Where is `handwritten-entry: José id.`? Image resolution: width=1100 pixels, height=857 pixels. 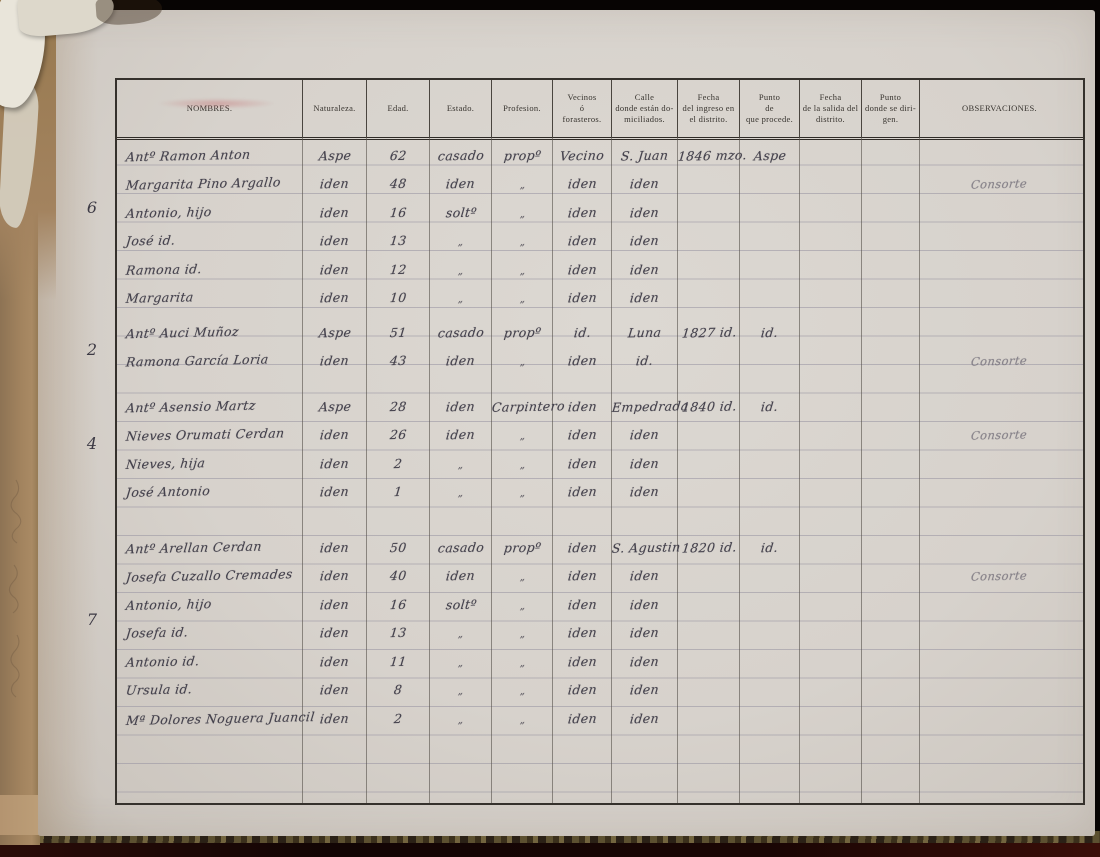
handwritten-entry: José id. is located at coordinates (151, 240).